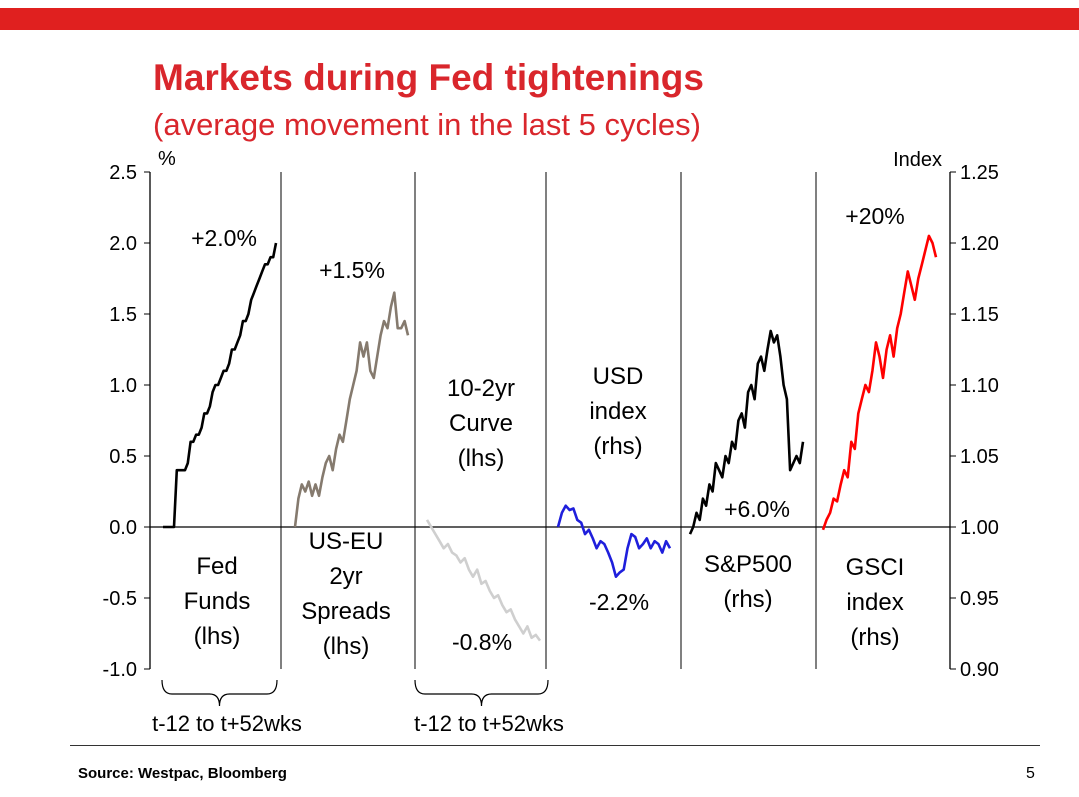 The image size is (1079, 797). What do you see at coordinates (481, 388) in the screenshot?
I see `series-name-curve: 10-2yr` at bounding box center [481, 388].